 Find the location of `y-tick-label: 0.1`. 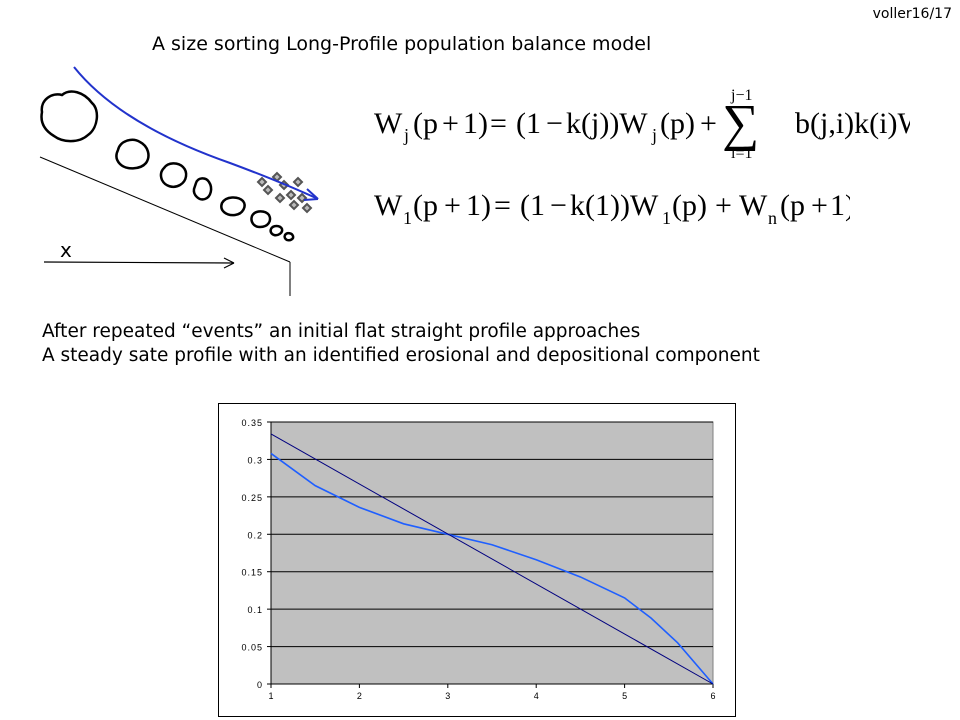

y-tick-label: 0.1 is located at coordinates (255, 610).